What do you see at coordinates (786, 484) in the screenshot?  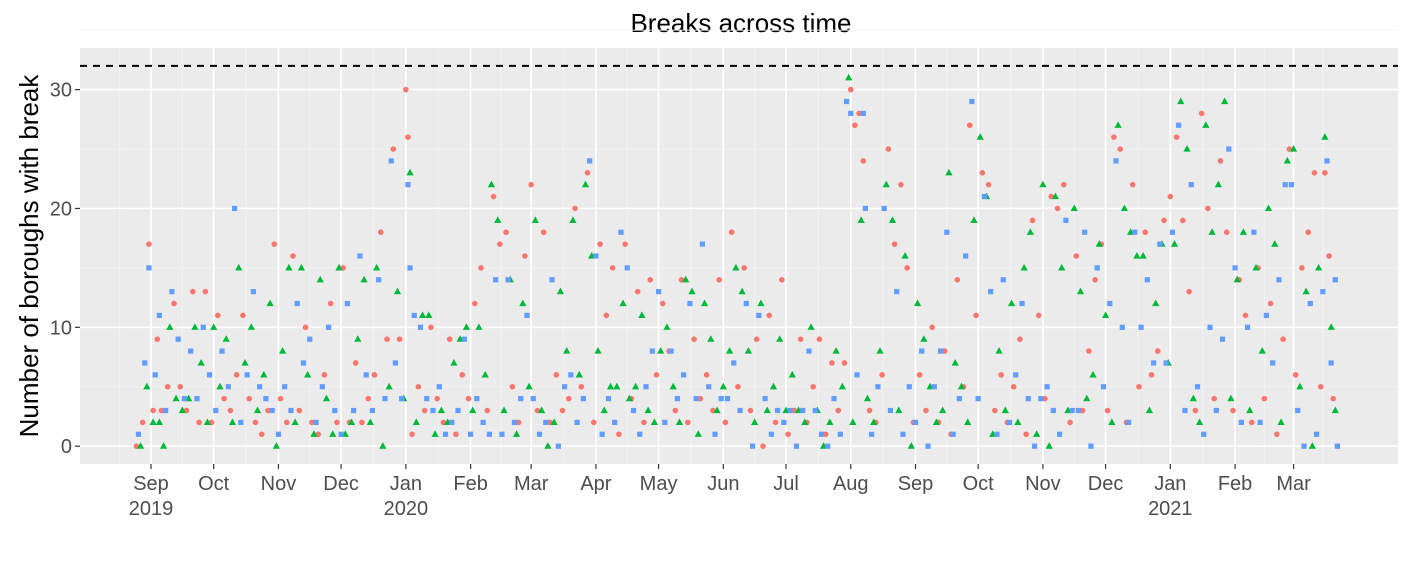 I see `x-tick-label: Jul` at bounding box center [786, 484].